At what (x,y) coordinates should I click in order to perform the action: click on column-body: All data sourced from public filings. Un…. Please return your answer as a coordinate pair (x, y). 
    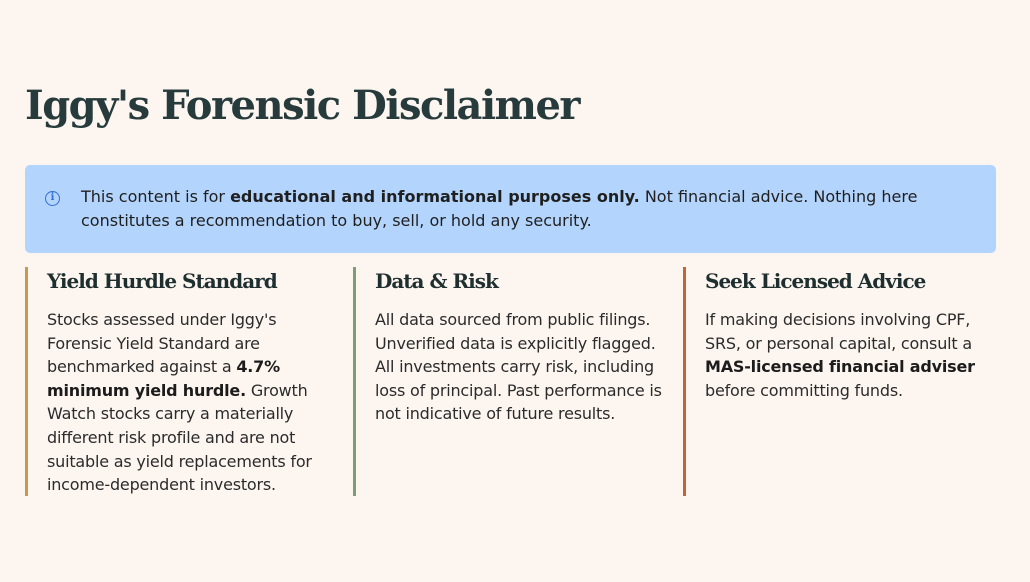
    Looking at the image, I should click on (519, 367).